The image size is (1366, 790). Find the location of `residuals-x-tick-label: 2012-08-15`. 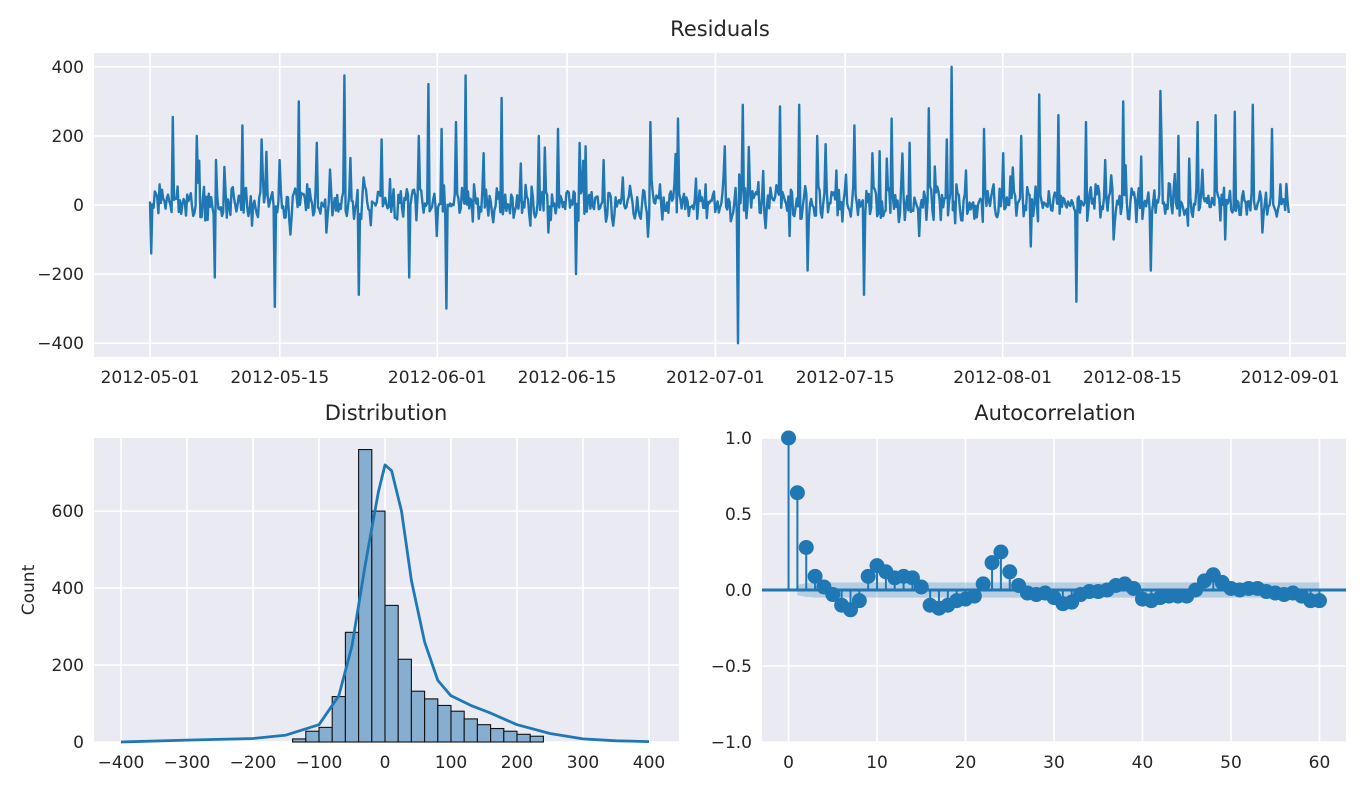

residuals-x-tick-label: 2012-08-15 is located at coordinates (1132, 378).